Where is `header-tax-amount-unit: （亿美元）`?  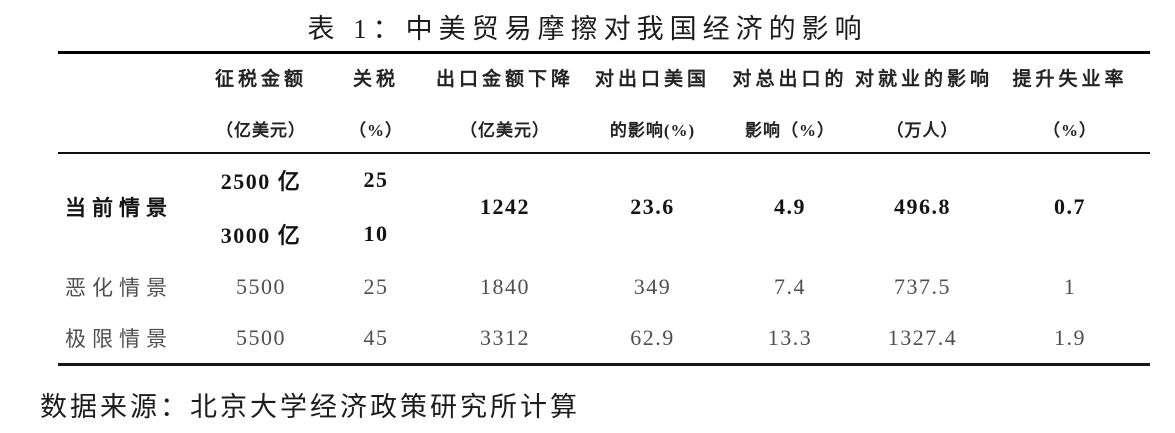
header-tax-amount-unit: （亿美元） is located at coordinates (261, 131).